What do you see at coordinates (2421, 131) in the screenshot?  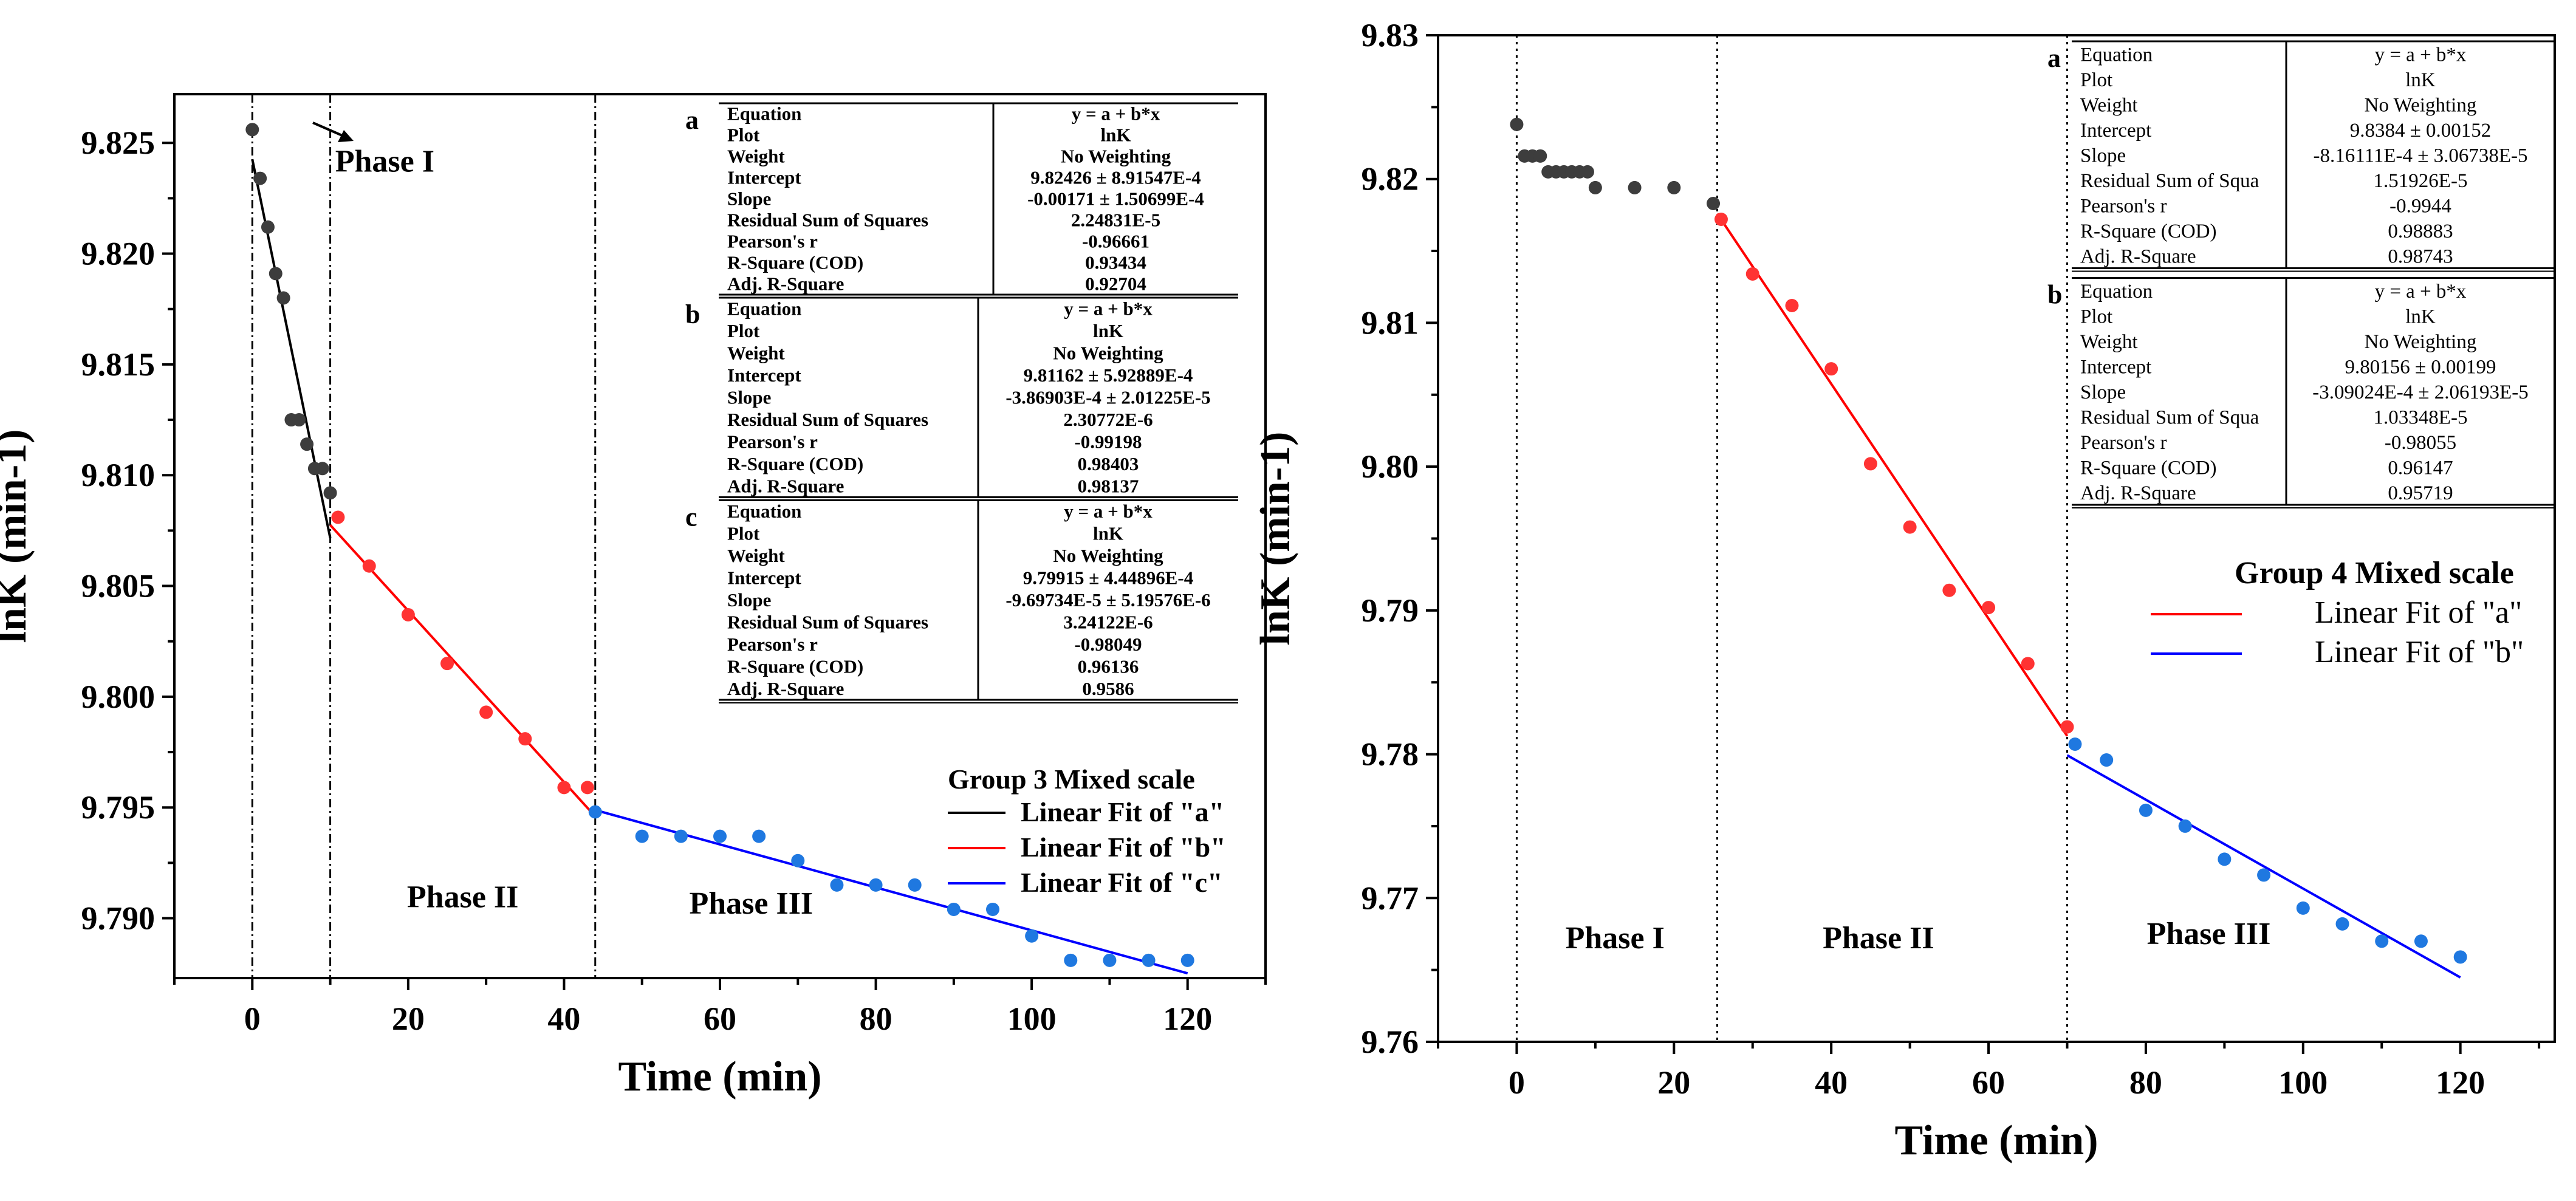 I see `table-value: 9.8384 ± 0.00152` at bounding box center [2421, 131].